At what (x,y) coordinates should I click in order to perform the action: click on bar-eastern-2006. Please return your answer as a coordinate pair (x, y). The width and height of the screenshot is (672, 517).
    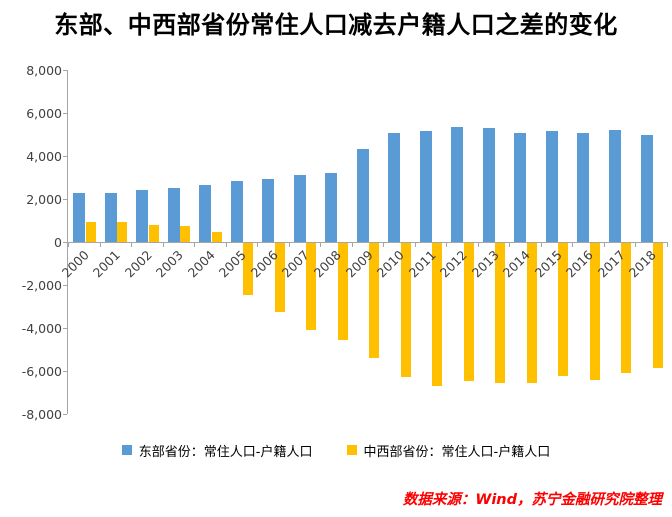
    Looking at the image, I should click on (268, 210).